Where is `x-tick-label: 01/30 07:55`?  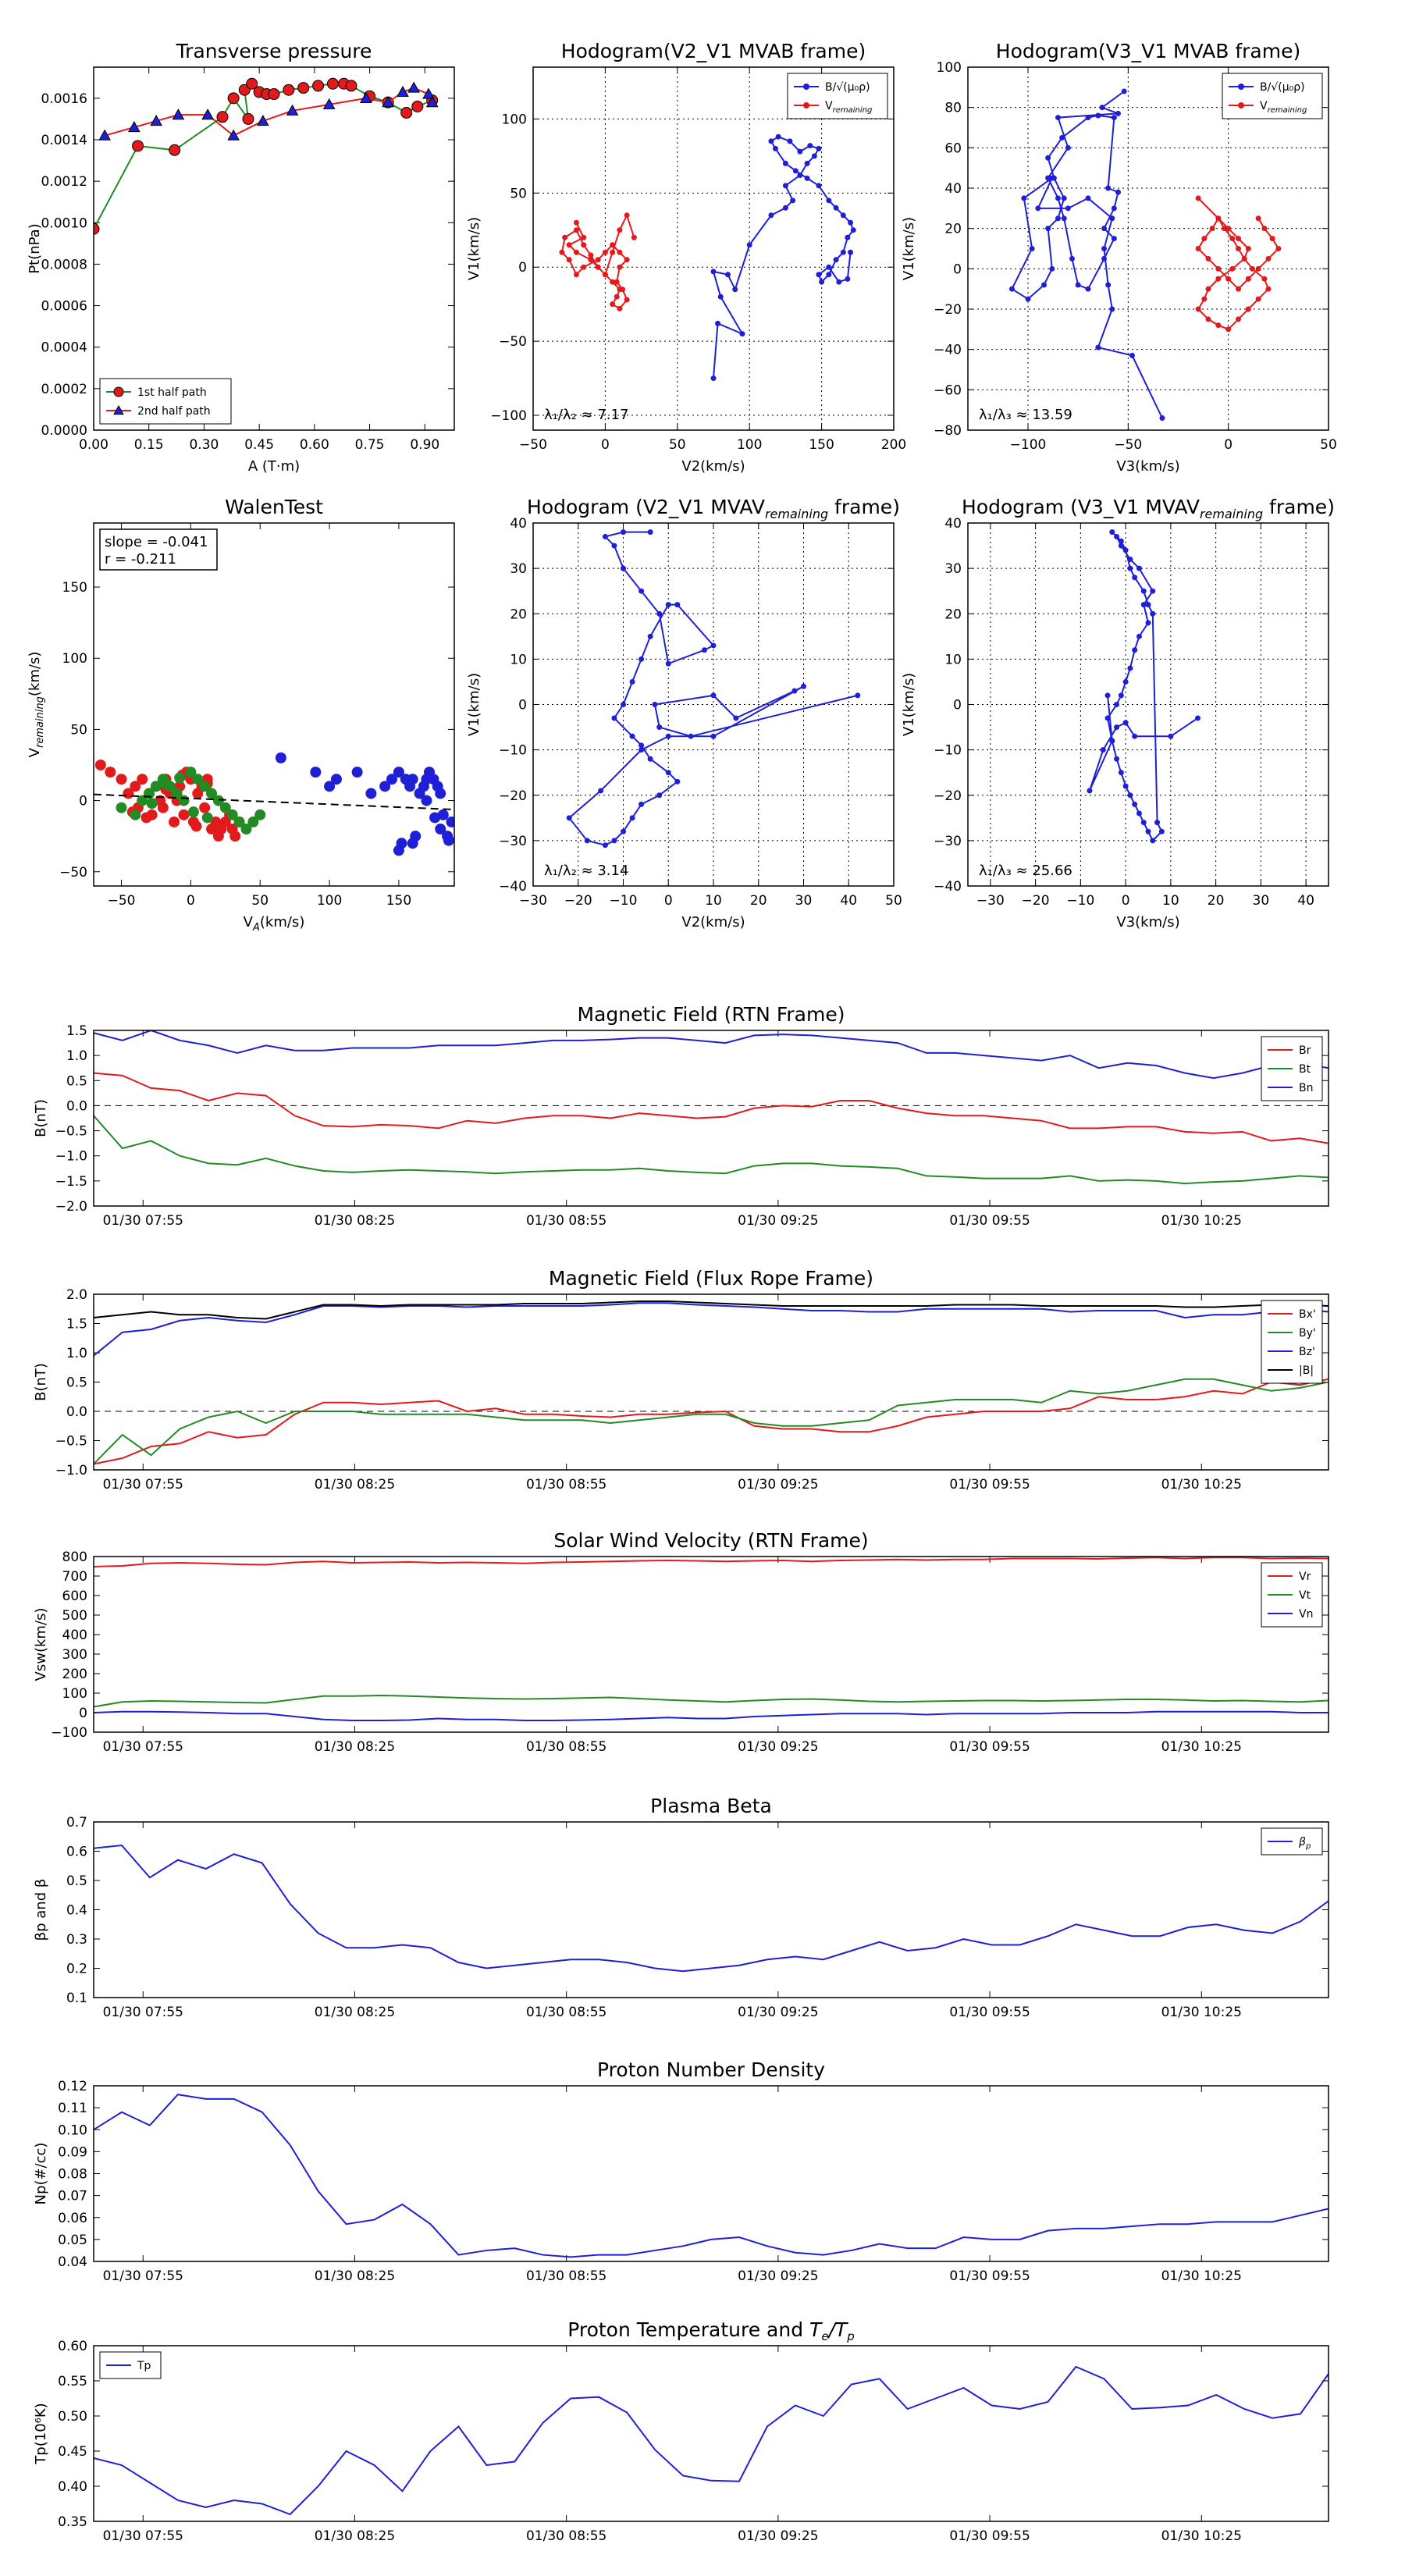 x-tick-label: 01/30 07:55 is located at coordinates (143, 1747).